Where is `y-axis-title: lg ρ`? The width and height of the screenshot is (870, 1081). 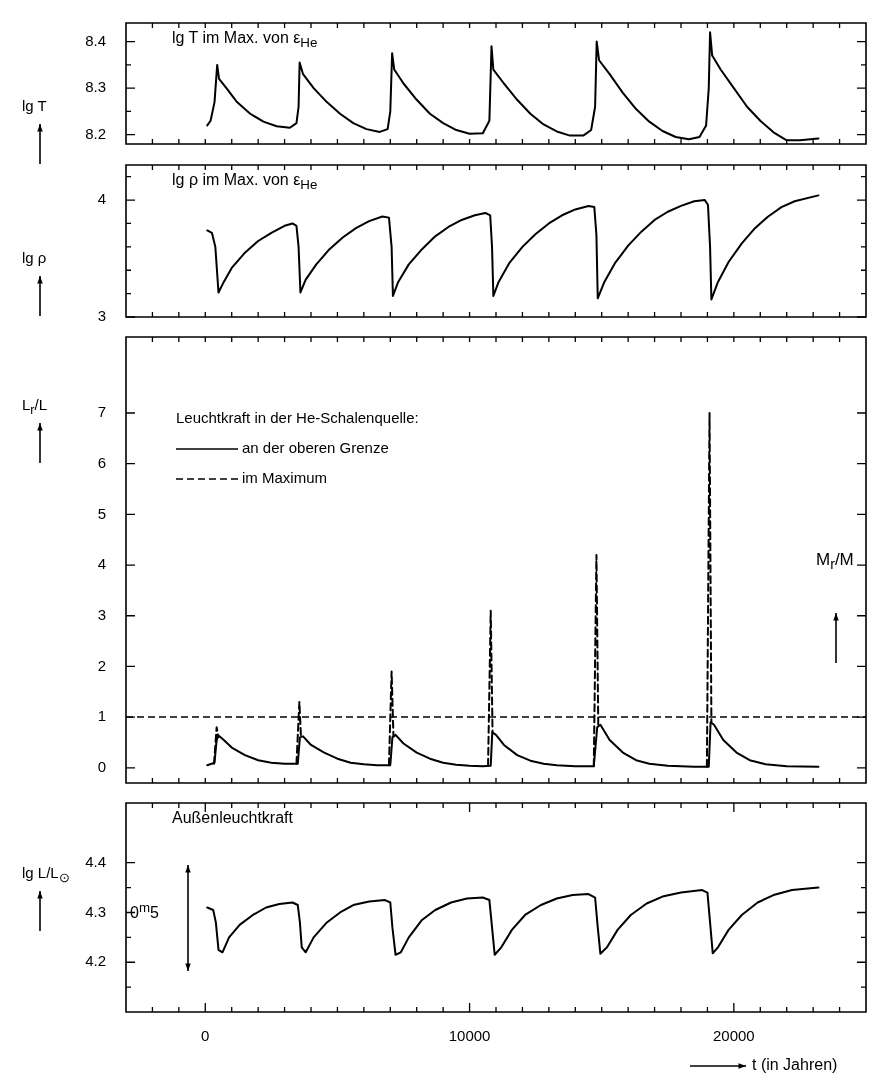
y-axis-title: lg ρ is located at coordinates (34, 258).